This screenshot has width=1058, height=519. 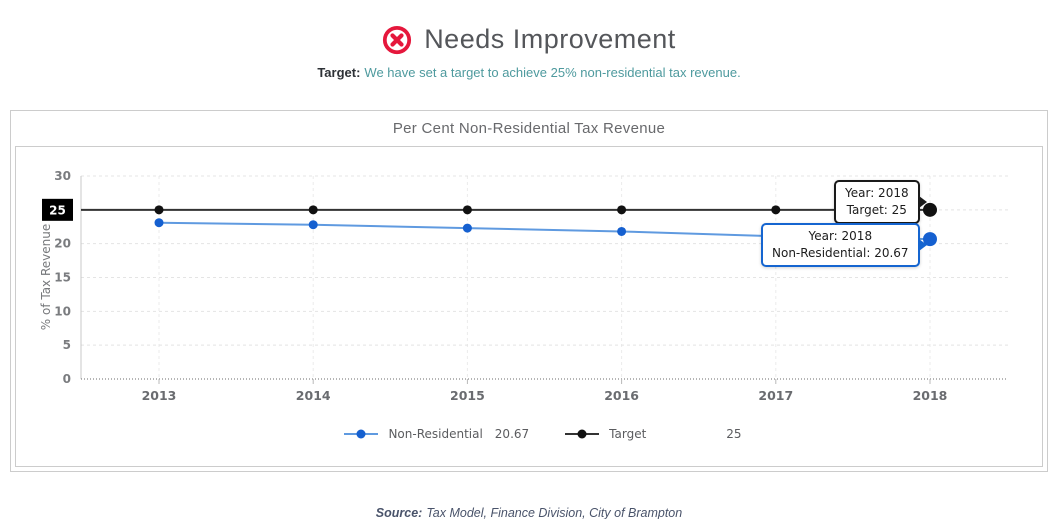 What do you see at coordinates (734, 434) in the screenshot?
I see `legend-value-target: 25` at bounding box center [734, 434].